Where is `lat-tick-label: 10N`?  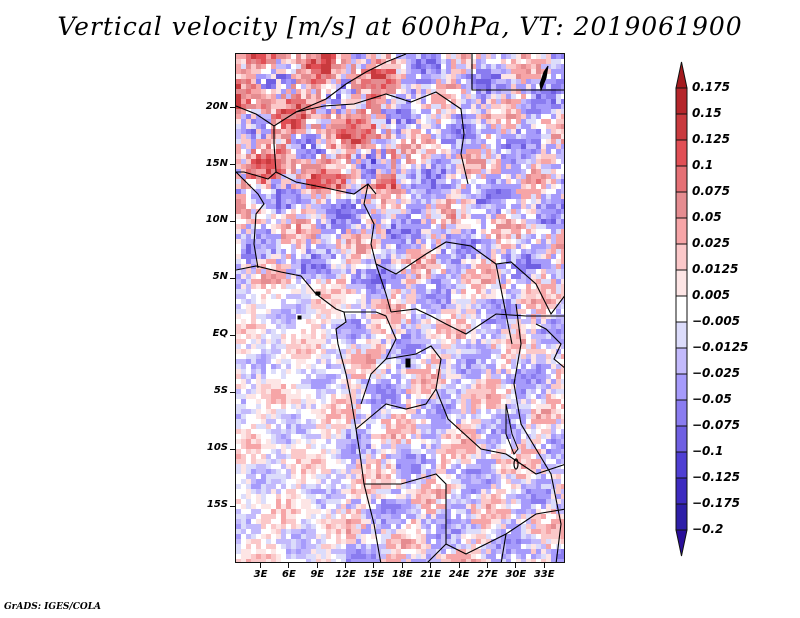 lat-tick-label: 10N is located at coordinates (216, 220).